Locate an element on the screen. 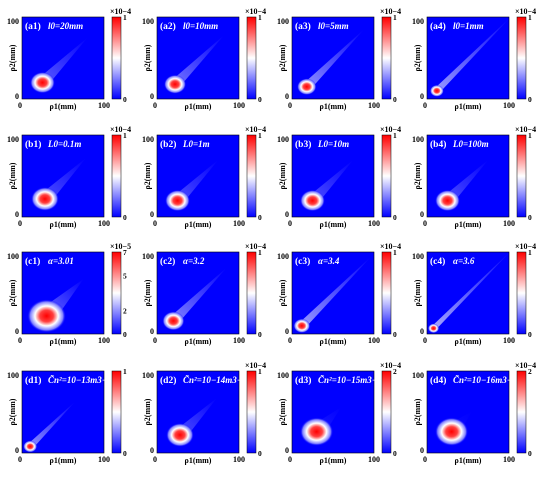 The width and height of the screenshot is (550, 482). panel-id-label: (a2) is located at coordinates (168, 26).